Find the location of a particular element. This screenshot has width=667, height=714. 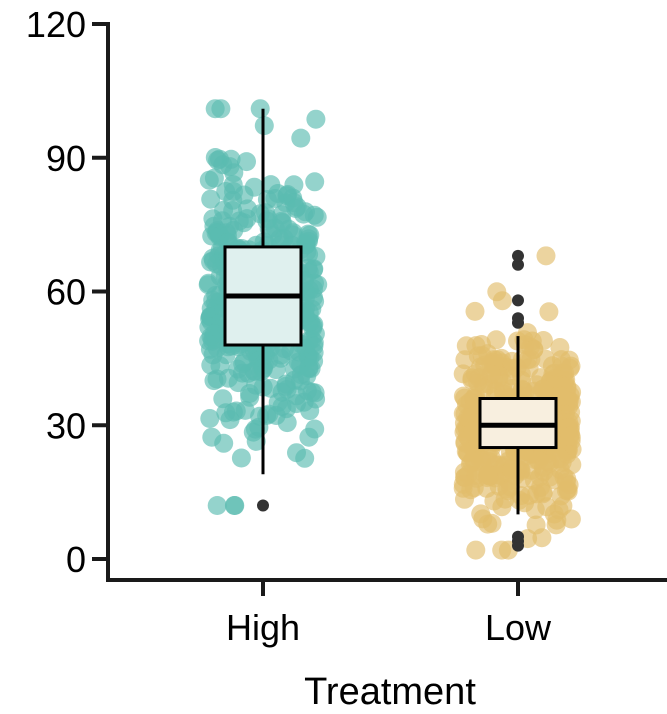

x-tick-label: High is located at coordinates (263, 627).